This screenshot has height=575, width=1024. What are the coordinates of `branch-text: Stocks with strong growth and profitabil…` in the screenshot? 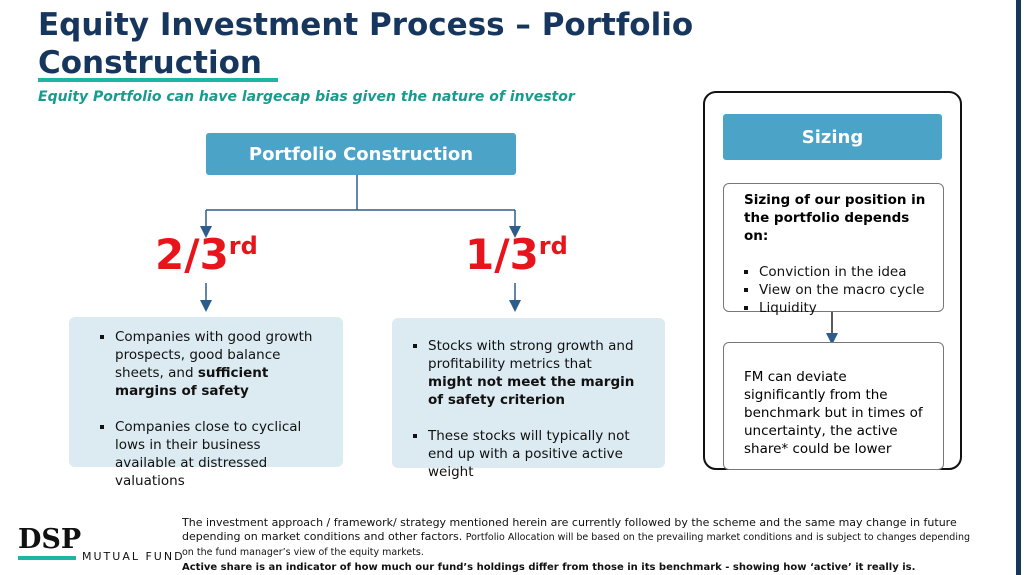 It's located at (523, 418).